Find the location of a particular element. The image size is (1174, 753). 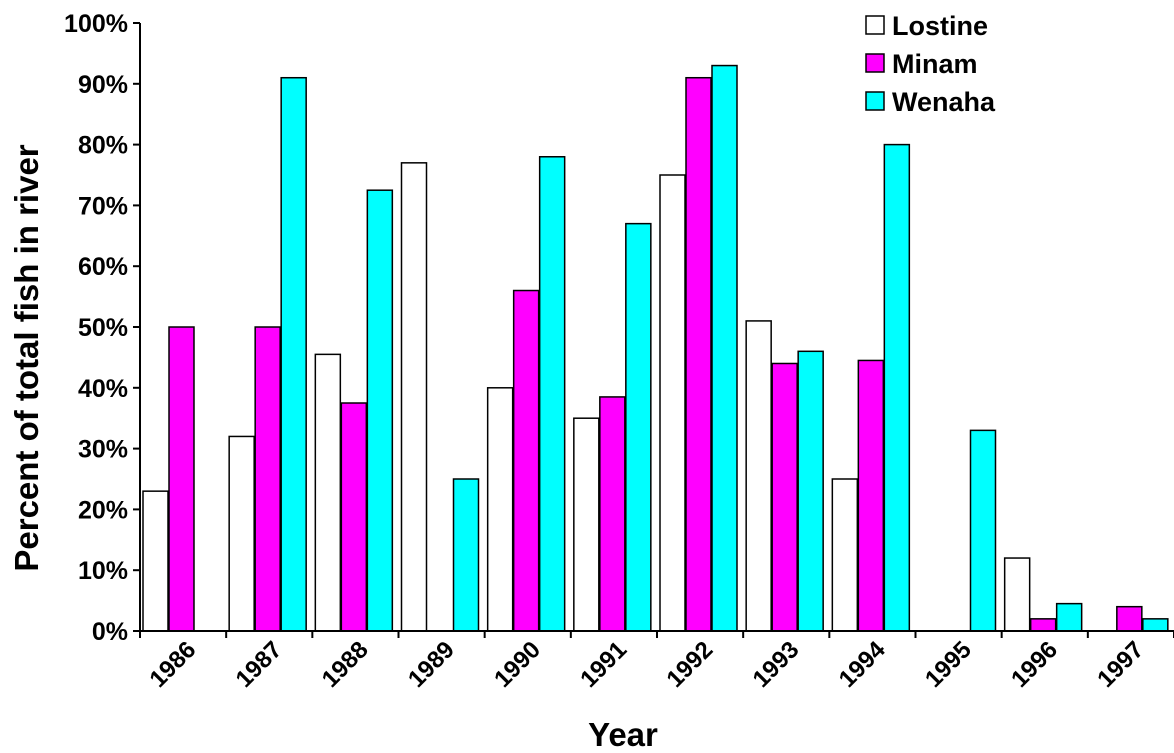

y-tick-label: 50% is located at coordinates (103, 328).